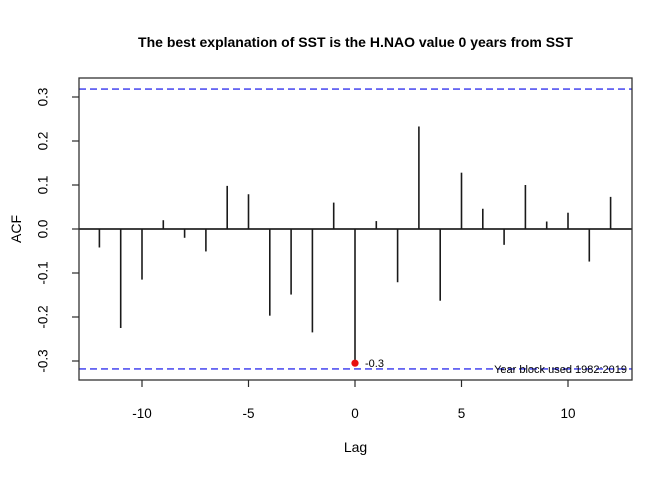 The height and width of the screenshot is (480, 672). Describe the element at coordinates (142, 413) in the screenshot. I see `x-tick-label: -10` at that location.